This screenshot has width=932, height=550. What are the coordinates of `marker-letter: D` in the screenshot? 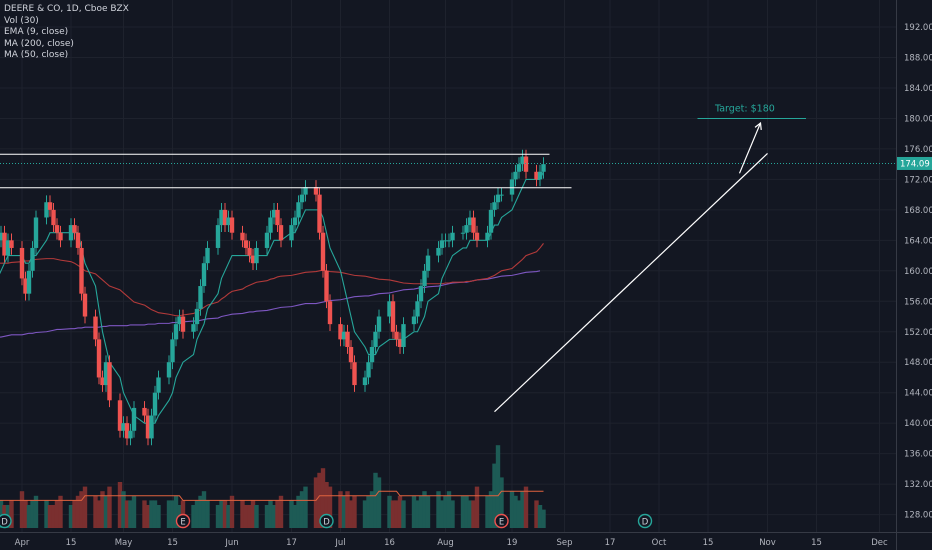 It's located at (4, 523).